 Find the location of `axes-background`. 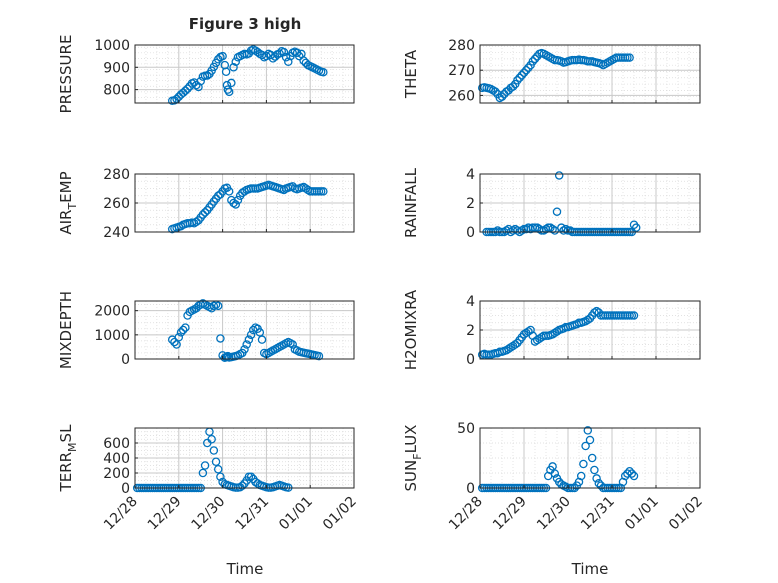

axes-background is located at coordinates (590, 74).